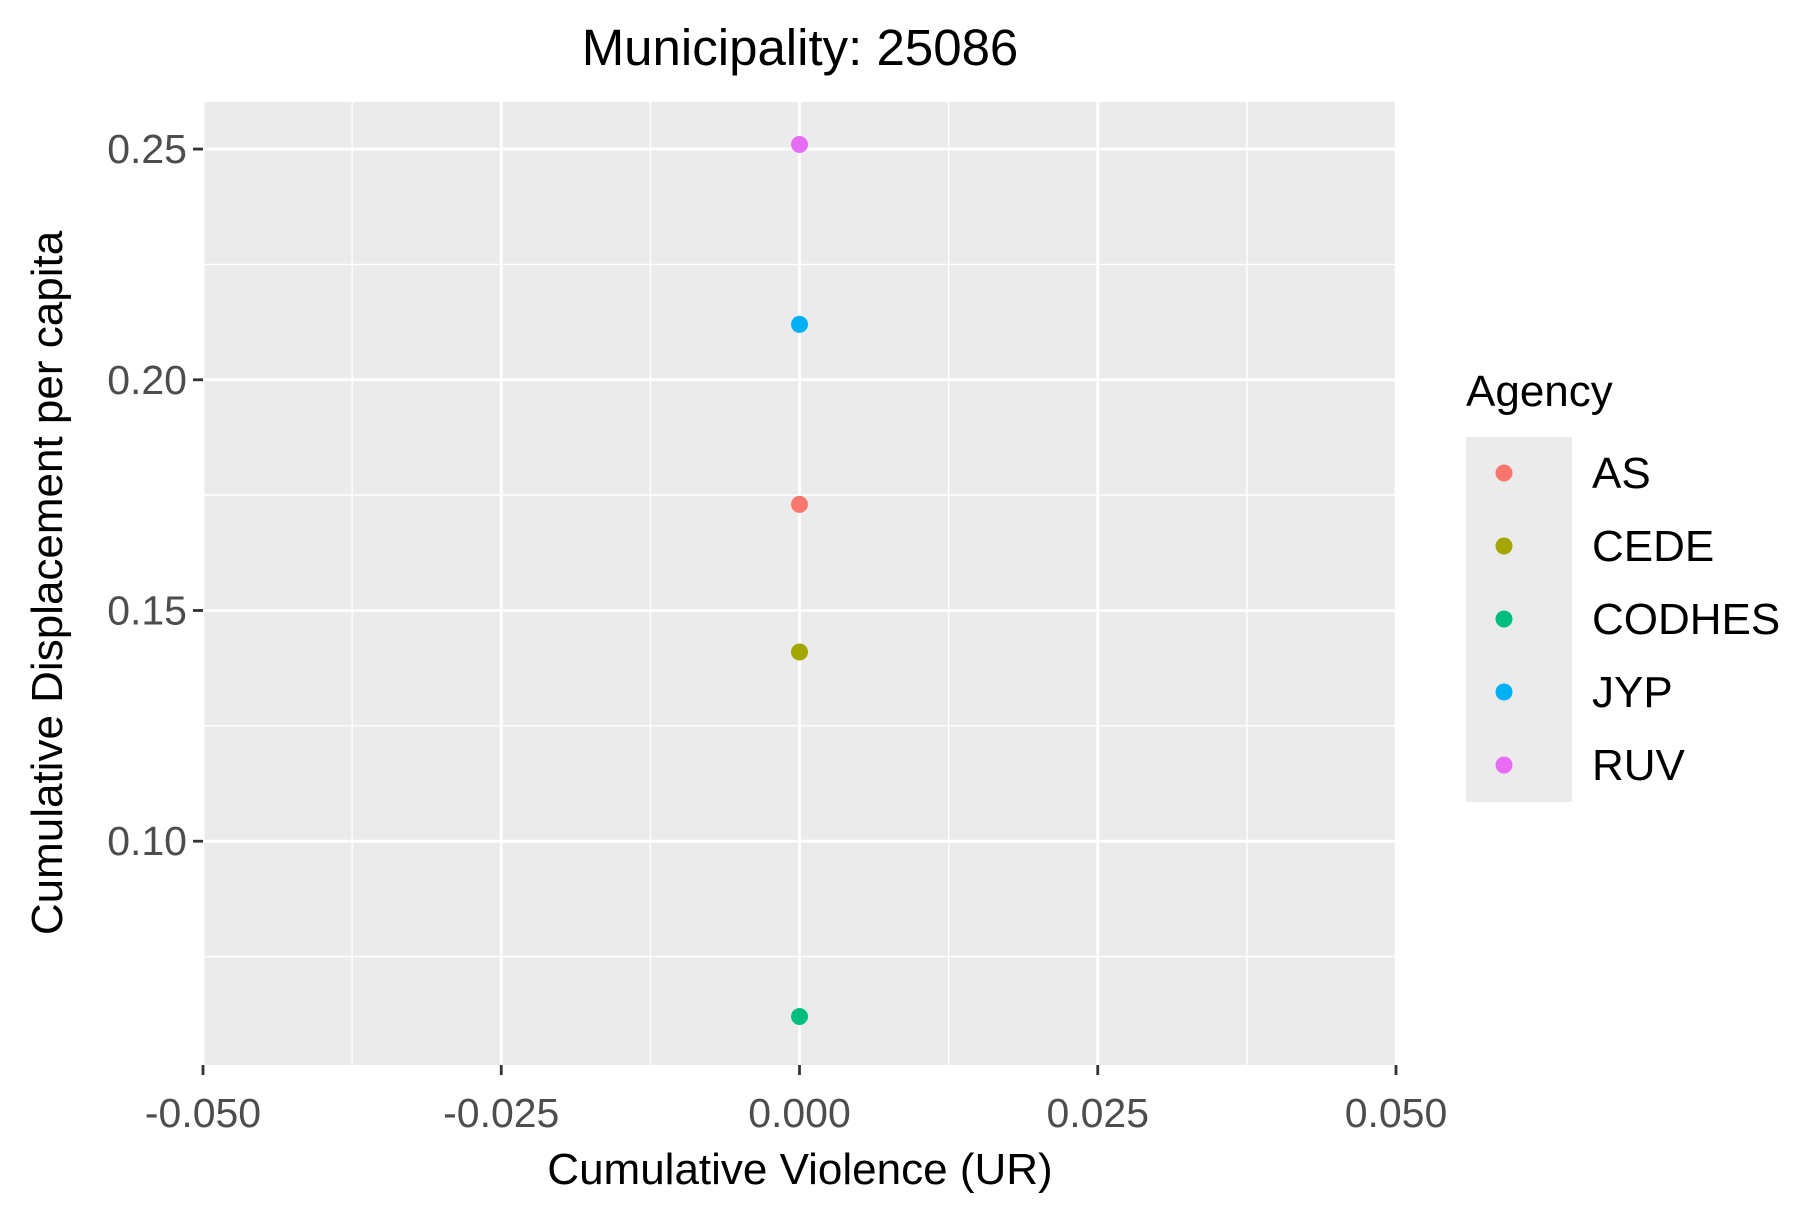 This screenshot has height=1205, width=1800. I want to click on data-point-as, so click(799, 504).